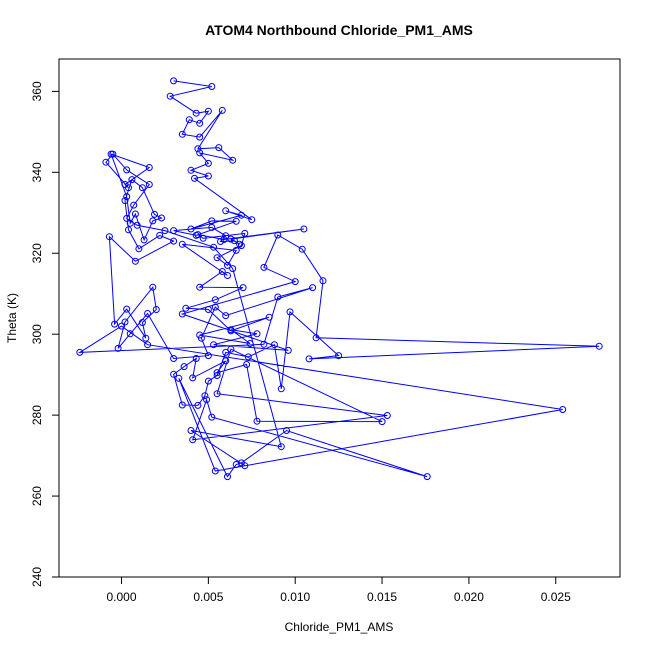 Image resolution: width=650 pixels, height=650 pixels. Describe the element at coordinates (295, 597) in the screenshot. I see `x-tick-label: 0.010` at that location.